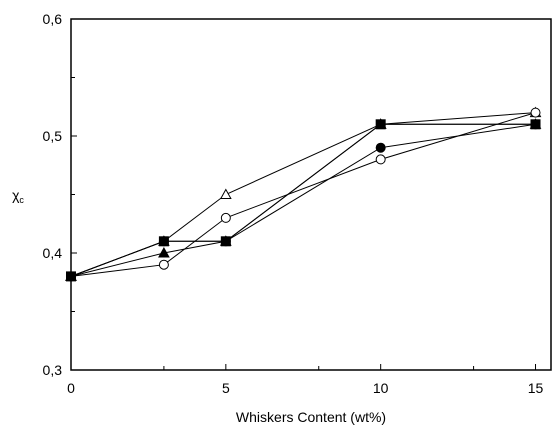 This screenshot has height=430, width=557. I want to click on y-axis-label-subscript: c, so click(21, 200).